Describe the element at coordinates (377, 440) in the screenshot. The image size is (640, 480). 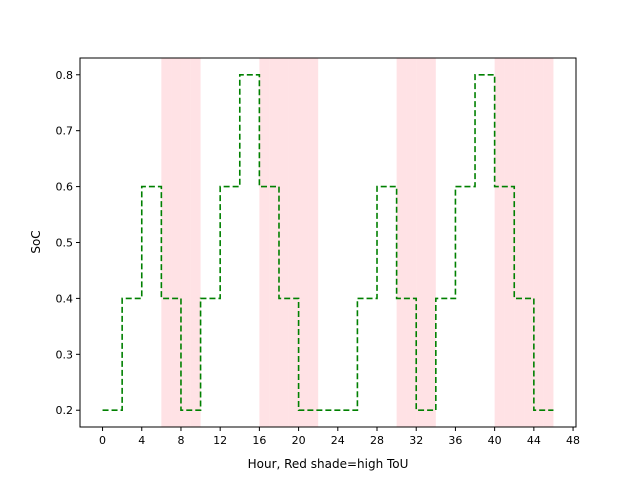
I see `x-tick-label: 28` at that location.